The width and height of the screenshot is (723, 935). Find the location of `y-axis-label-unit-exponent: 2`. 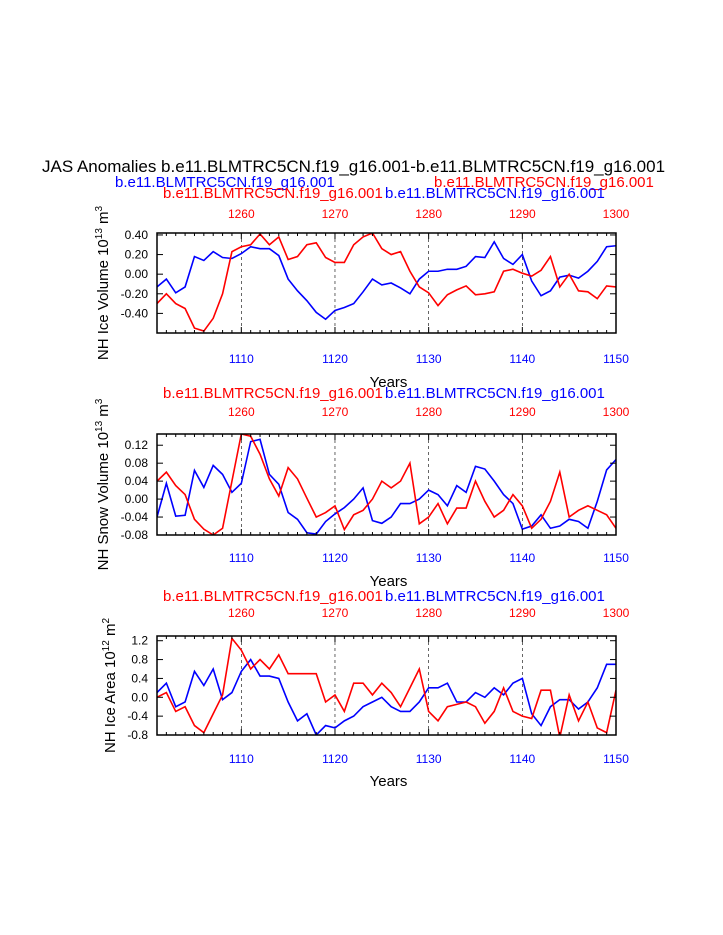

y-axis-label-unit-exponent: 2 is located at coordinates (106, 621).